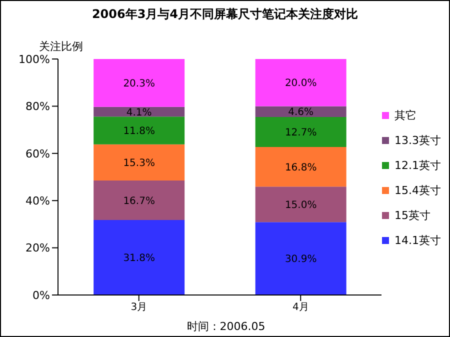 The image size is (450, 337). I want to click on legend-label: 15.4英寸, so click(417, 190).